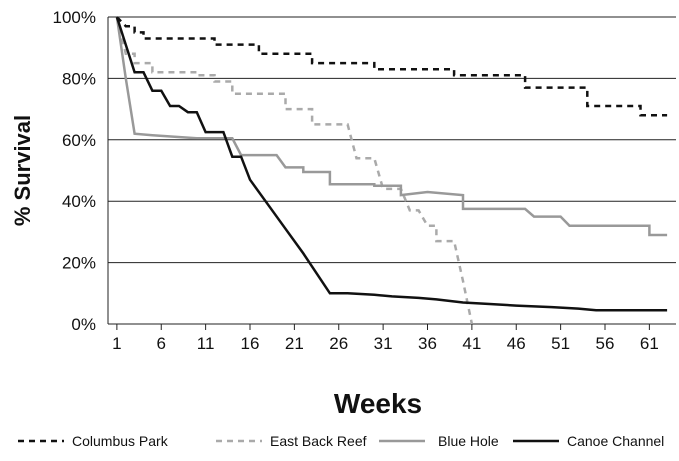 The height and width of the screenshot is (461, 679). I want to click on y-tick-label: 40%, so click(79, 201).